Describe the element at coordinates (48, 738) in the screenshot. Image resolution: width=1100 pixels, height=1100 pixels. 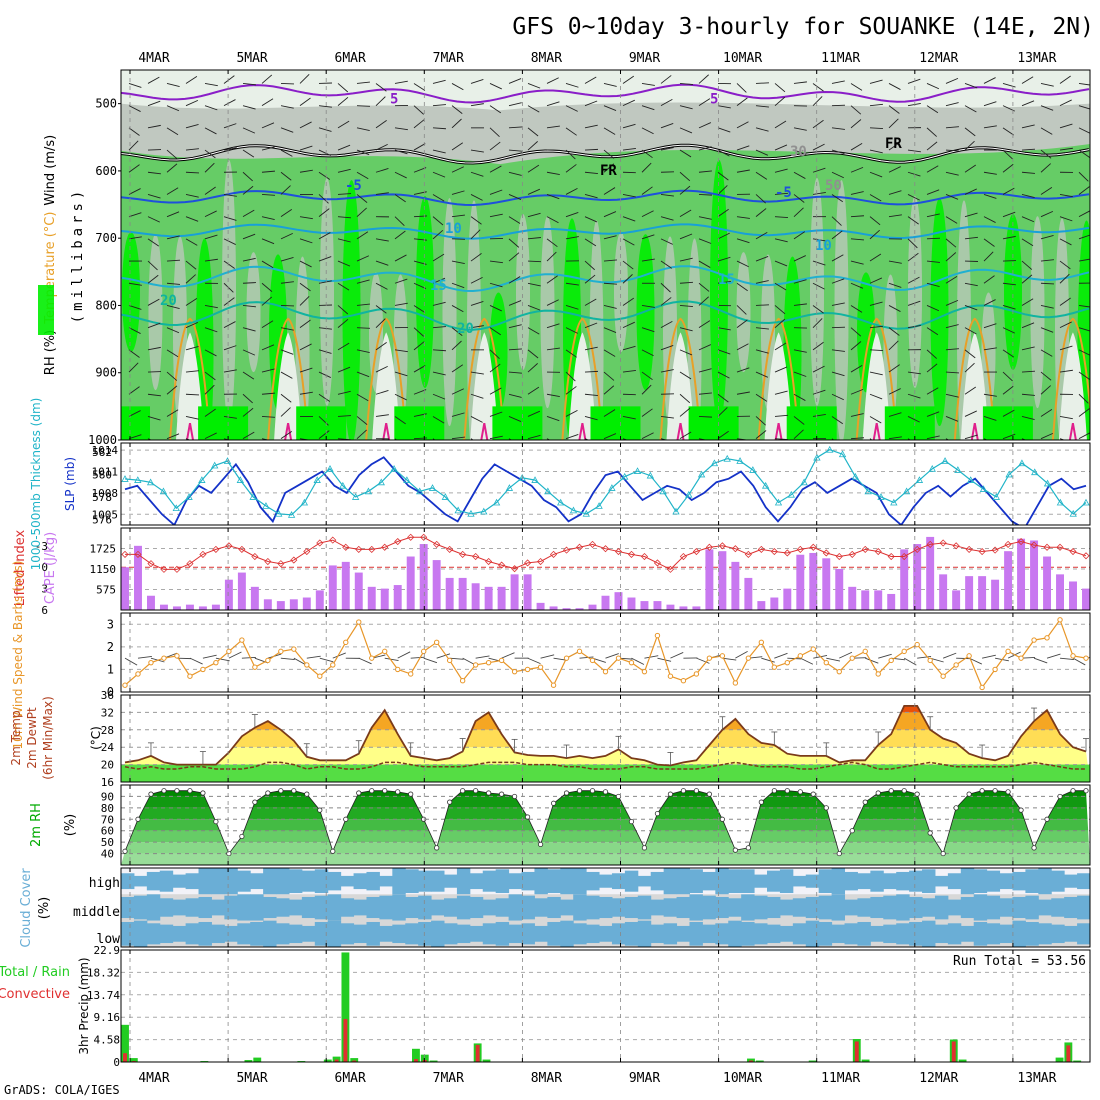
I see `minmax-axis-label: (6hr Min/Max)` at that location.